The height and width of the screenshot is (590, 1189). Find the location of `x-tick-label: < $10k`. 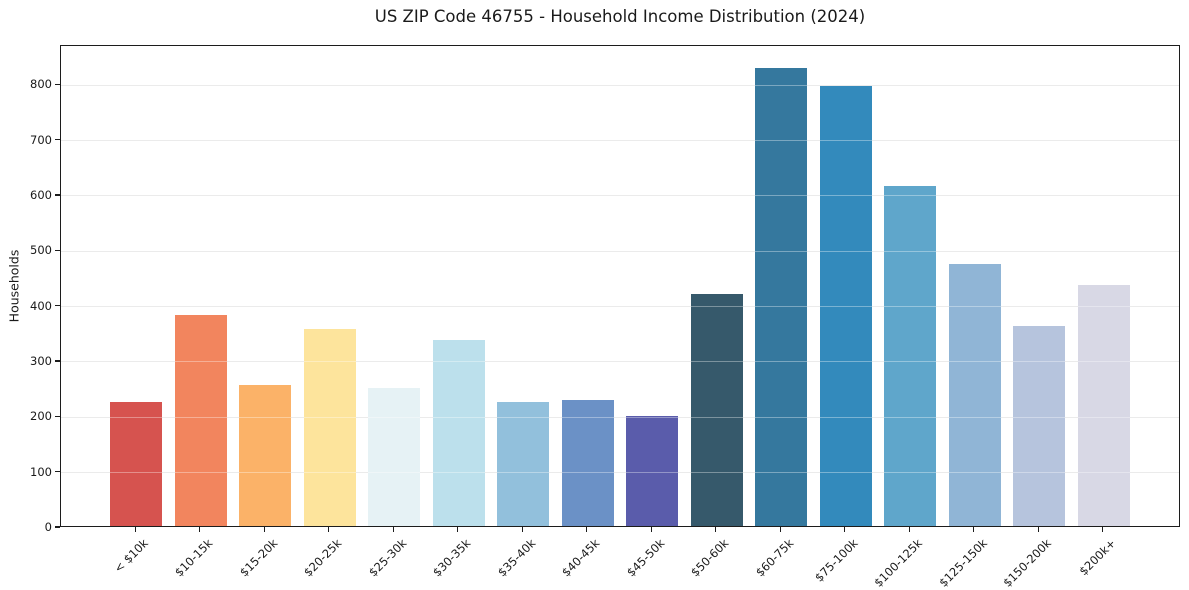

x-tick-label: < $10k is located at coordinates (131, 556).